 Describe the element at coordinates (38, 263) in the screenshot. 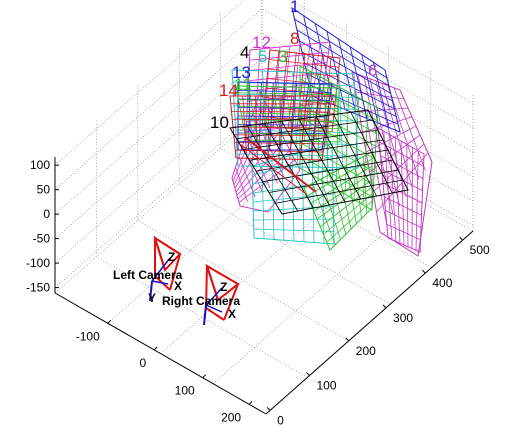

I see `z-tick-label: -100` at that location.